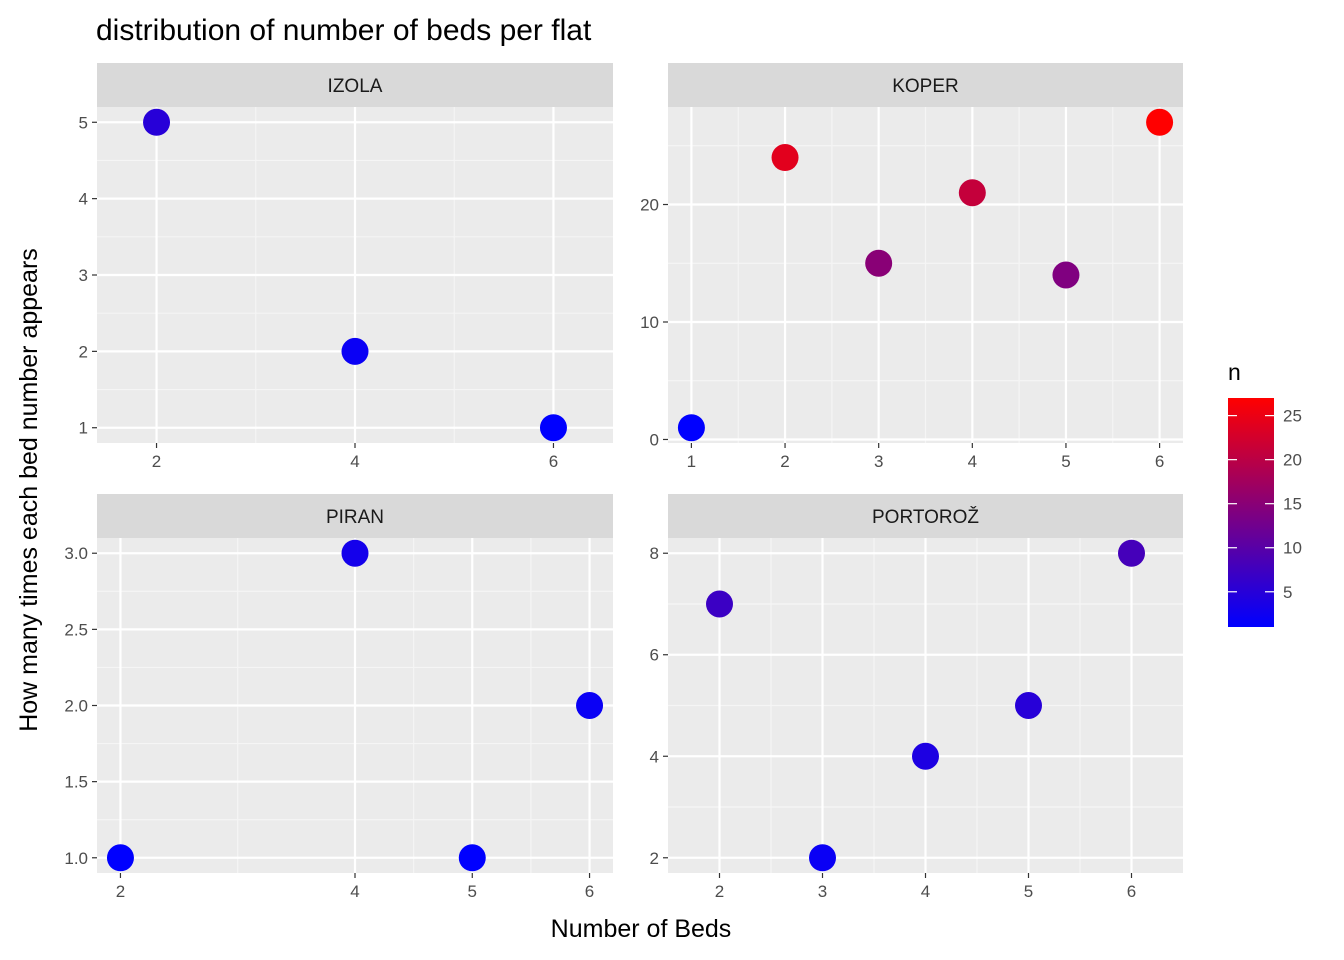 The width and height of the screenshot is (1344, 960). What do you see at coordinates (76, 553) in the screenshot?
I see `panel-piran-y-tick-label: 3.0` at bounding box center [76, 553].